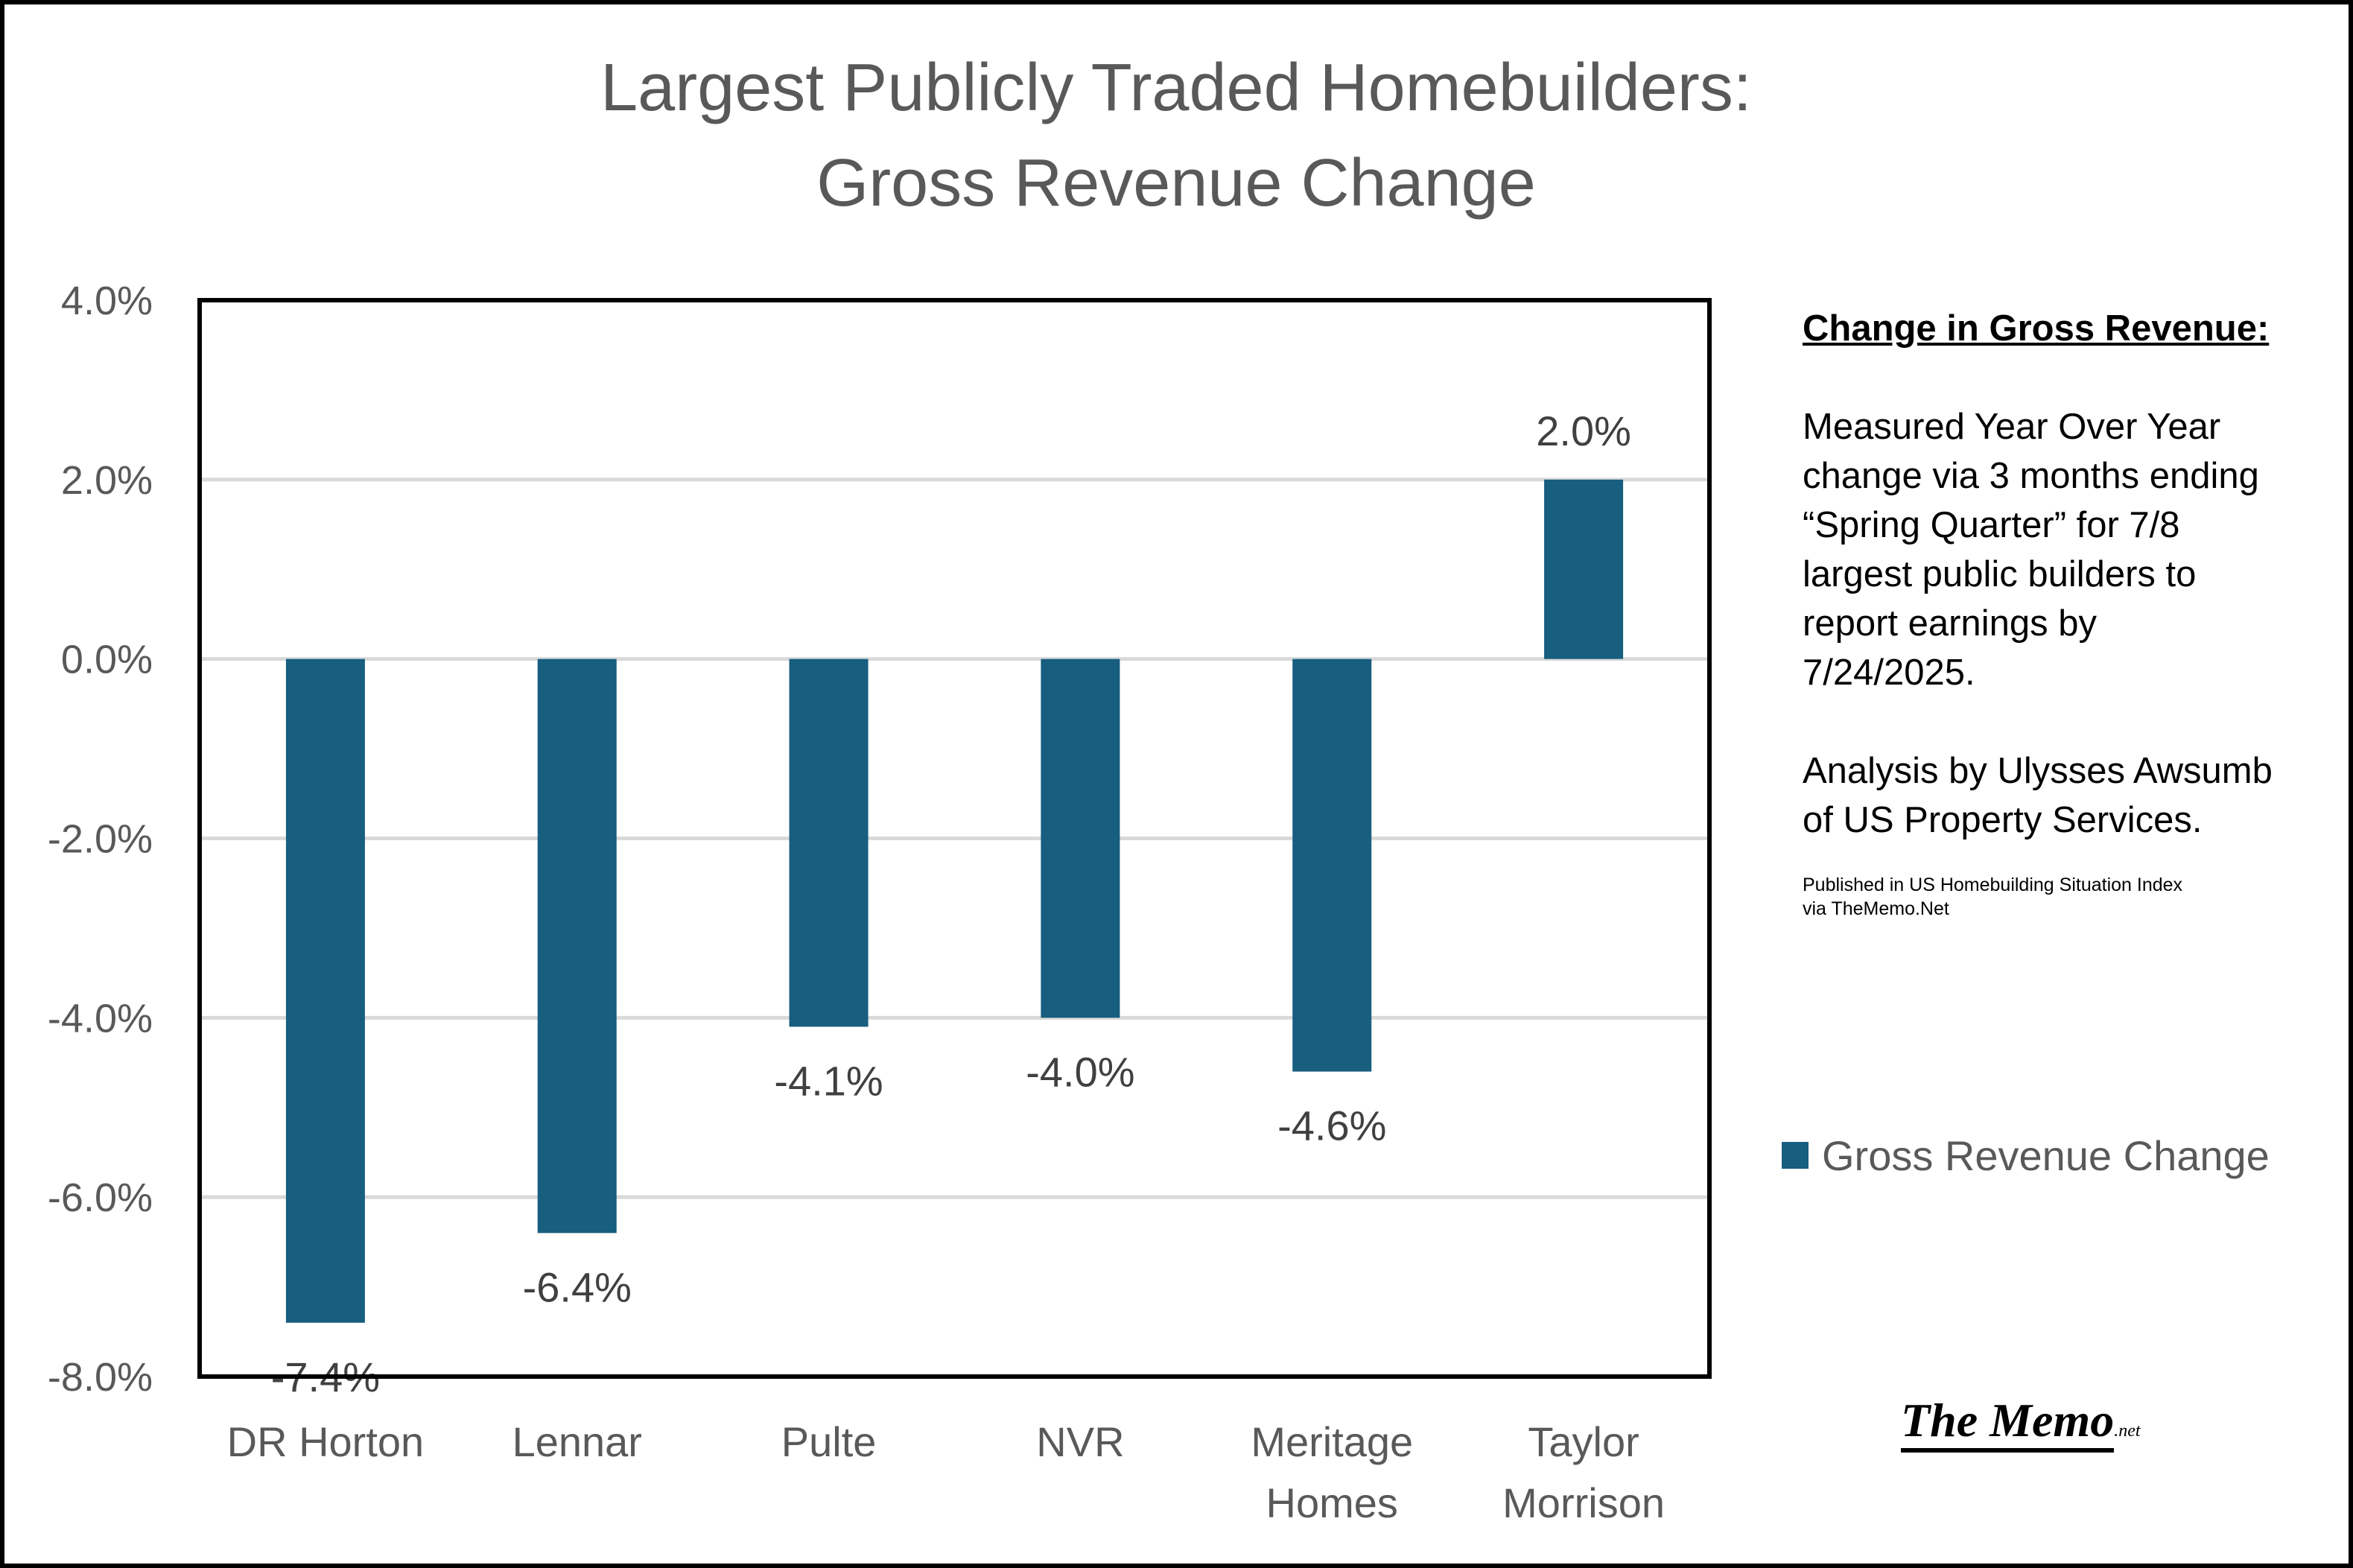 Image resolution: width=2353 pixels, height=1568 pixels. Describe the element at coordinates (2008, 1423) in the screenshot. I see `logo-wordmark: The Memo` at that location.